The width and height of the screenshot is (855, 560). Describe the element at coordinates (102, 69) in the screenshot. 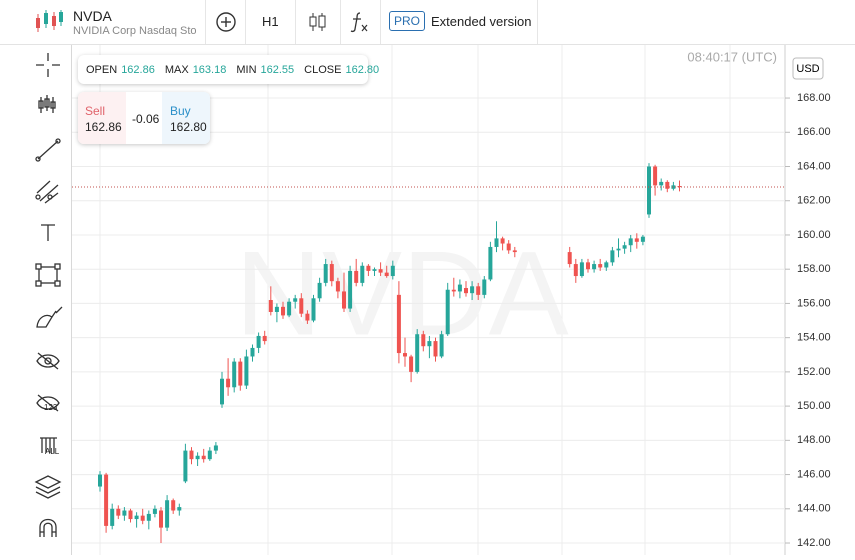

I see `label: OPEN` at that location.